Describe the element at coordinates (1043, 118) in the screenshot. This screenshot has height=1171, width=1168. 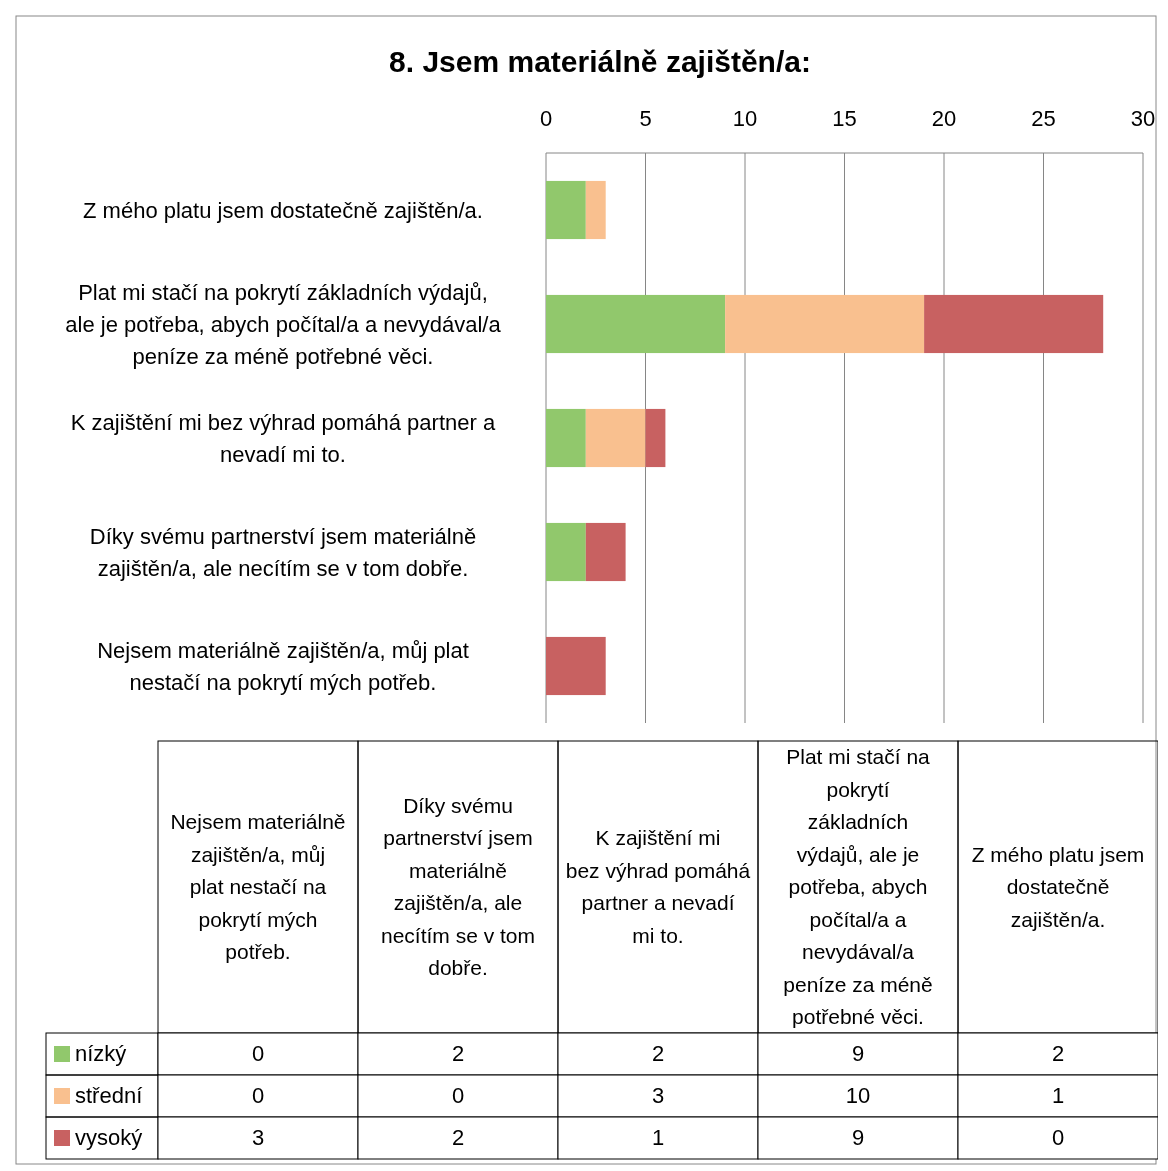
I see `x-tick-label: 25` at that location.